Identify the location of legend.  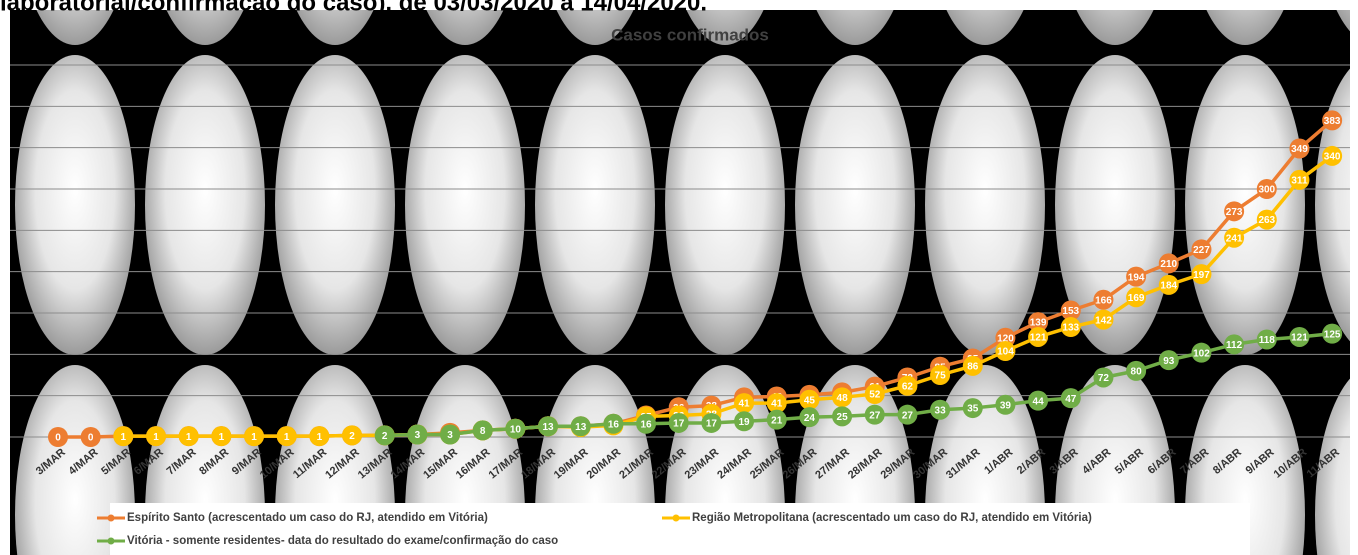
(680, 529).